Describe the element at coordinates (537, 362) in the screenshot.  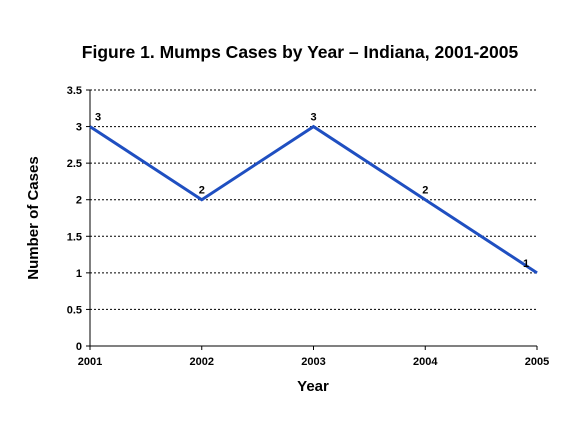
I see `x-tick-label-4: 2005` at that location.